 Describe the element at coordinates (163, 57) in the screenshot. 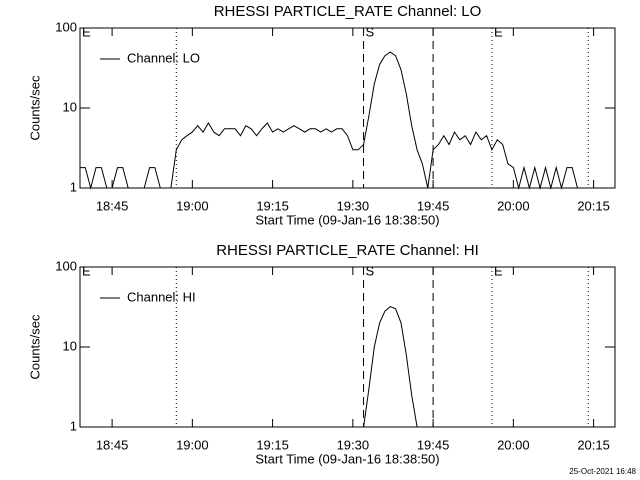

I see `legend-label: Channel: LO` at that location.